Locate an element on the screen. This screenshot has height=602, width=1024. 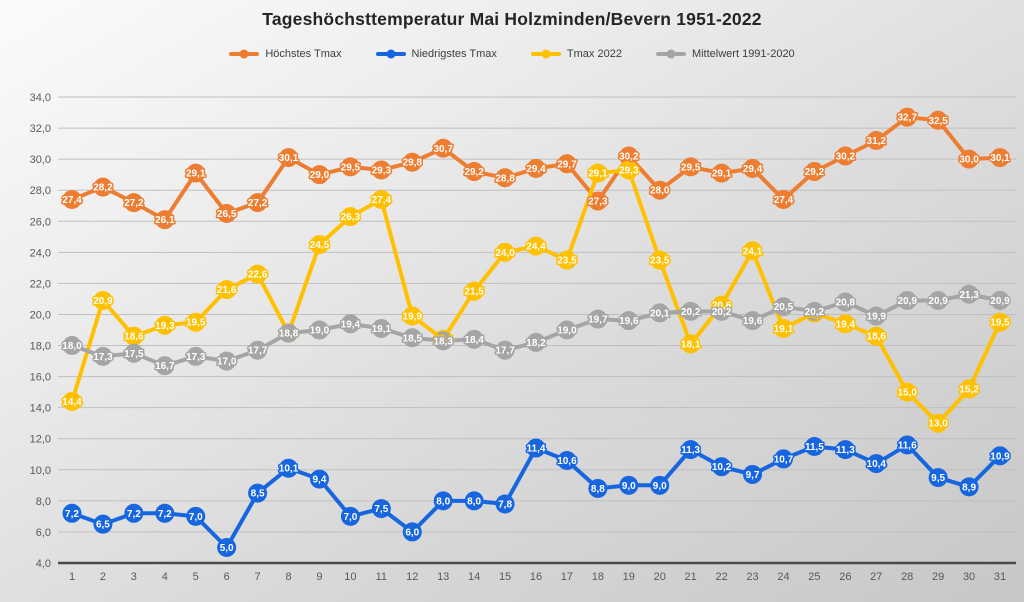
x-tick-label: 8 is located at coordinates (288, 577).